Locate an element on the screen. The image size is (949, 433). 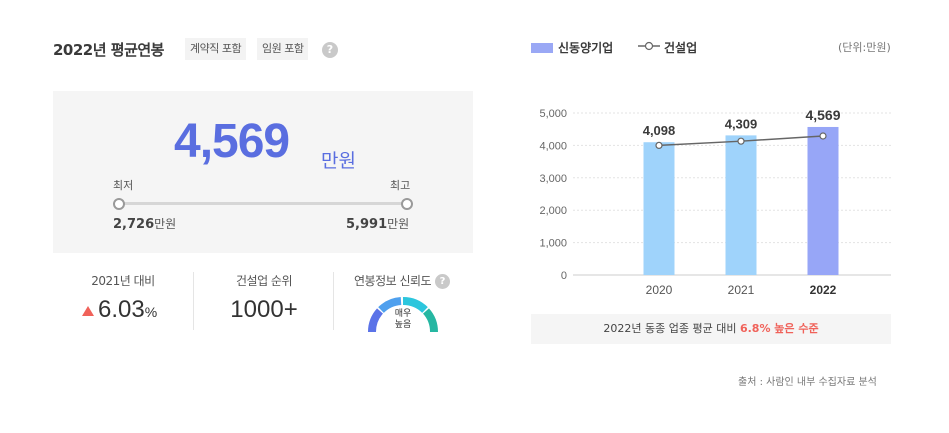
y-tick-label: 4,000 is located at coordinates (553, 146).